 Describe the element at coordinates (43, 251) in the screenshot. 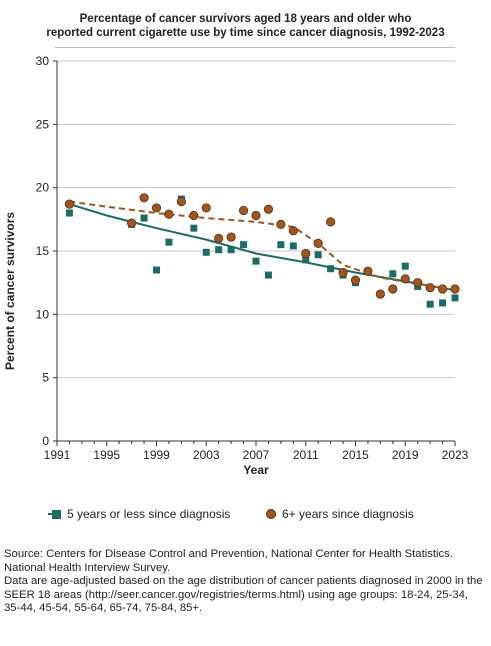

I see `y-tick-label: 15` at that location.